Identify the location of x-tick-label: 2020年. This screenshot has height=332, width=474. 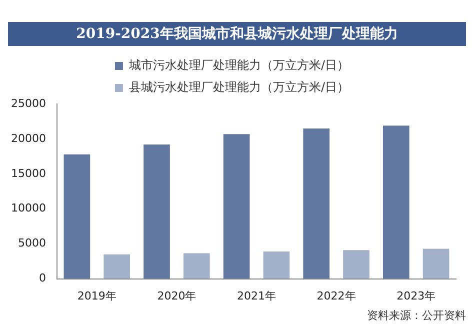
(176, 295).